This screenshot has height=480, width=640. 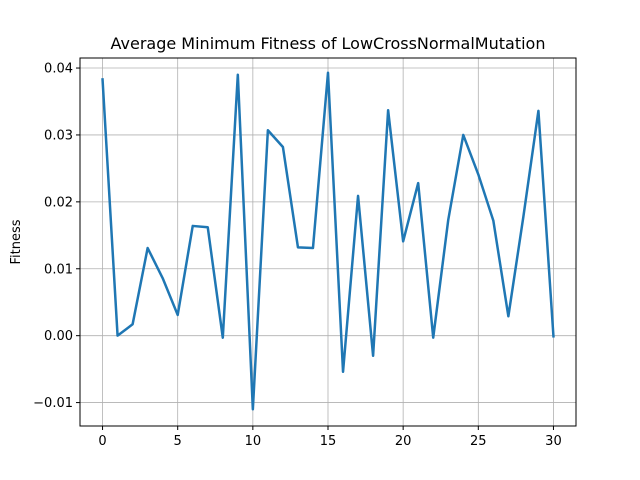 What do you see at coordinates (56, 236) in the screenshot?
I see `y-axis: −0.01 0.00 0.01 0.02 0.03 0.04` at bounding box center [56, 236].